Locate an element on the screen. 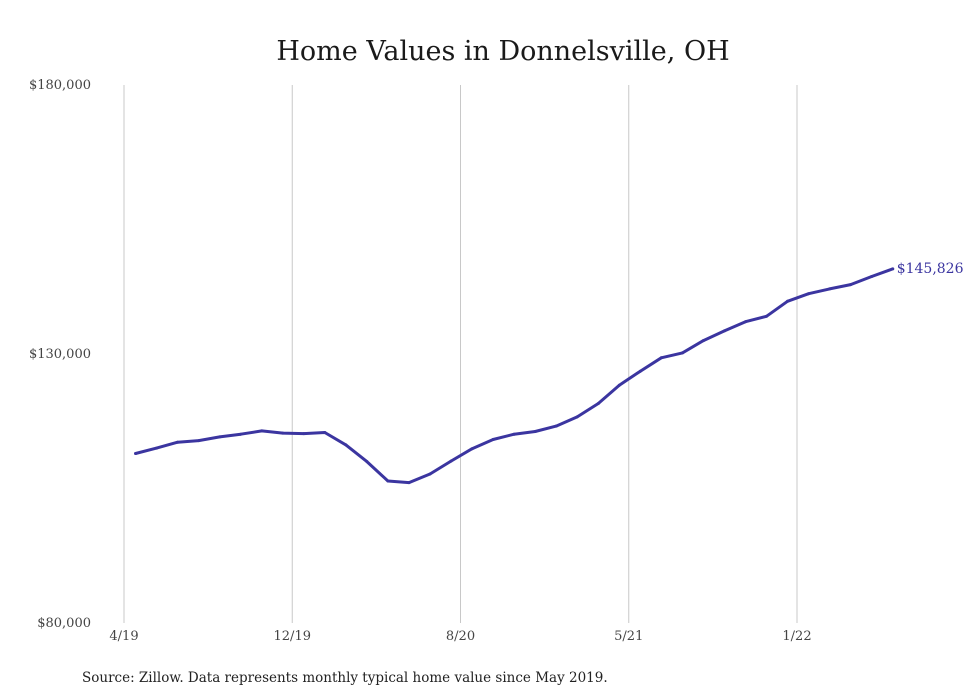 The height and width of the screenshot is (699, 980). y-tick-label: $80,000 is located at coordinates (64, 623).